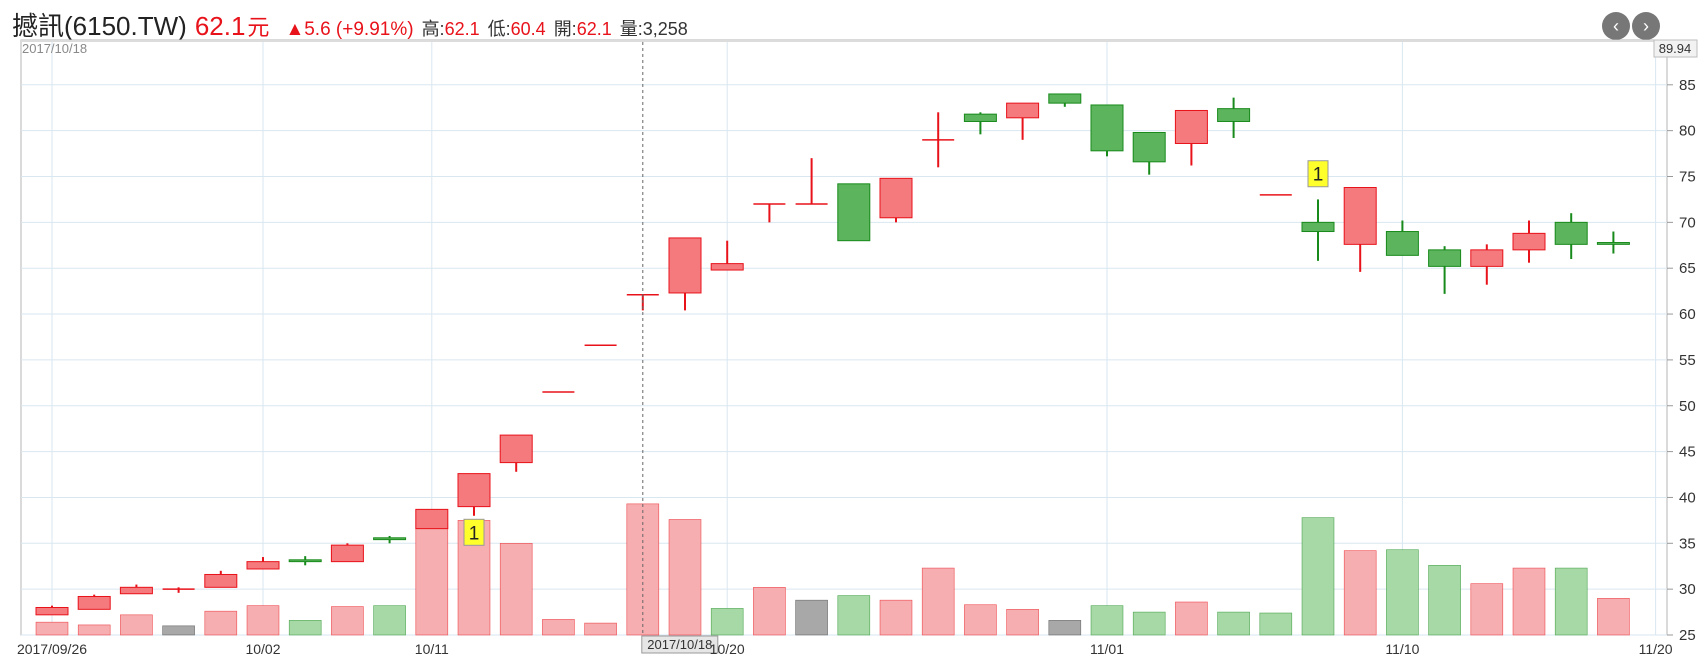 Image resolution: width=1699 pixels, height=663 pixels. I want to click on y-tick-label: 85, so click(1687, 85).